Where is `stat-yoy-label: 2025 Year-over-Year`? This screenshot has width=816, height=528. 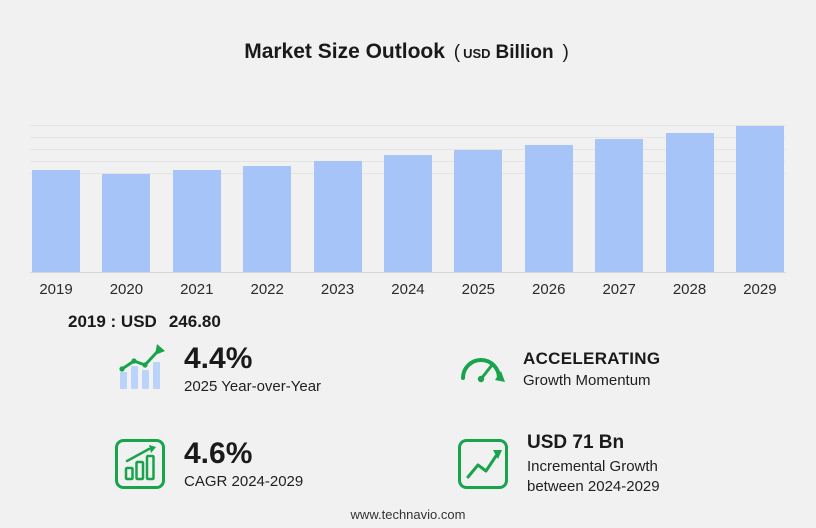 stat-yoy-label: 2025 Year-over-Year is located at coordinates (253, 386).